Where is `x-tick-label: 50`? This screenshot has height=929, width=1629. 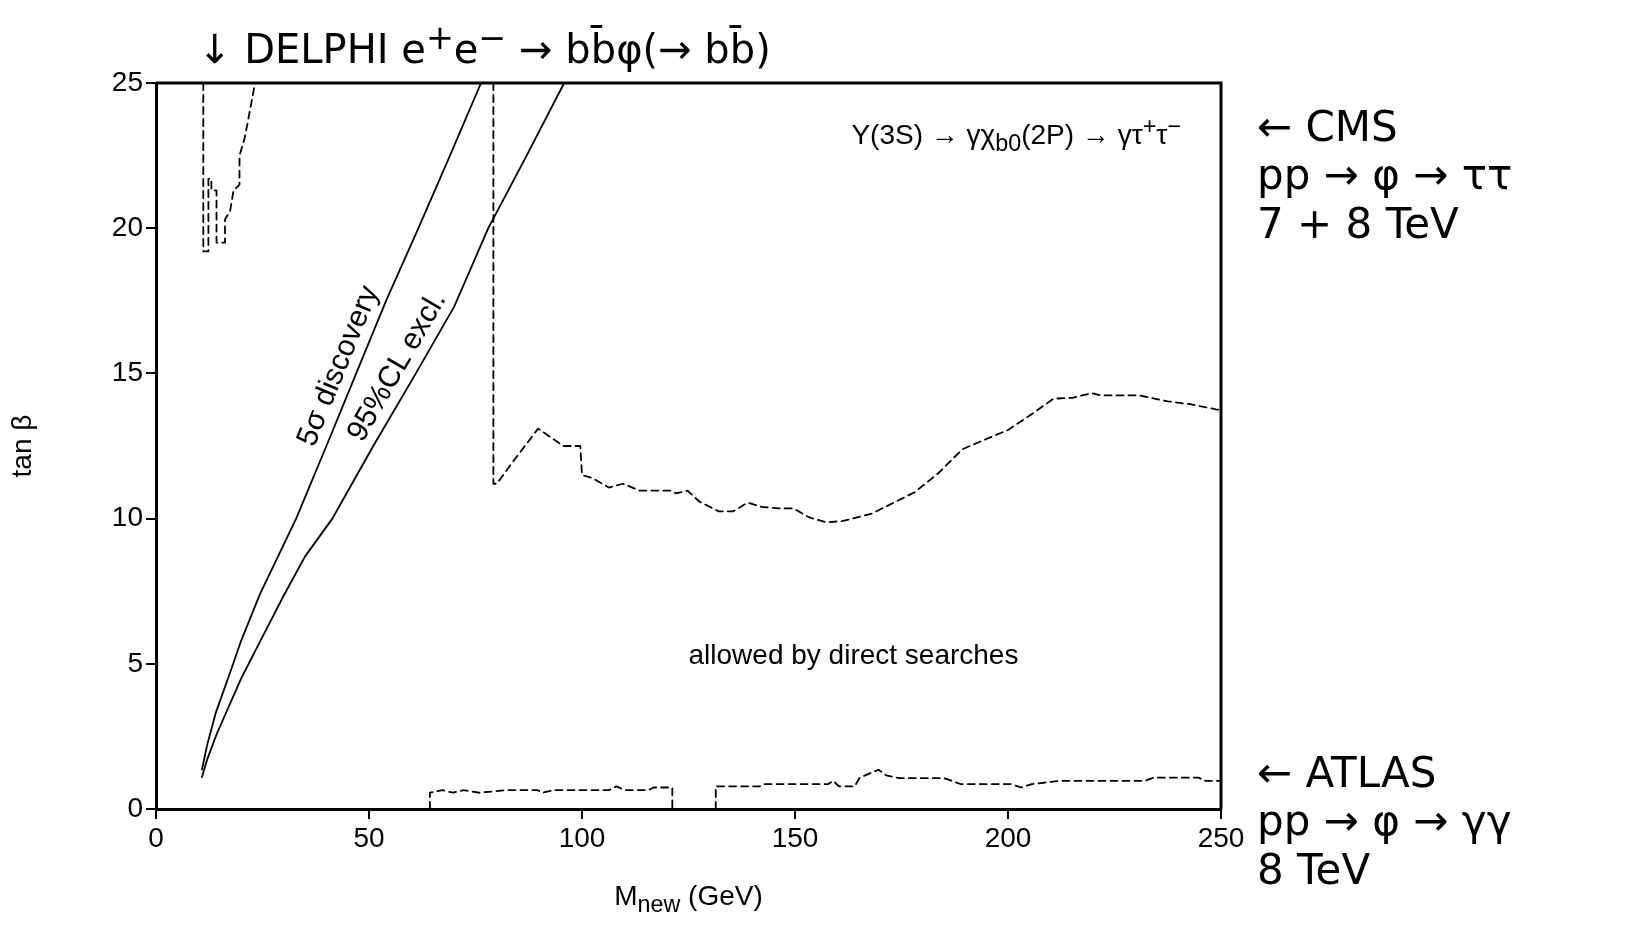 x-tick-label: 50 is located at coordinates (369, 837).